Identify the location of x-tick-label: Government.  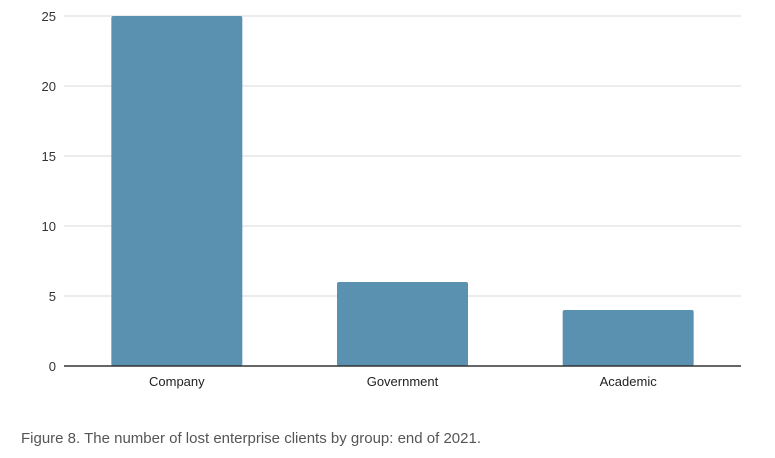
(403, 381).